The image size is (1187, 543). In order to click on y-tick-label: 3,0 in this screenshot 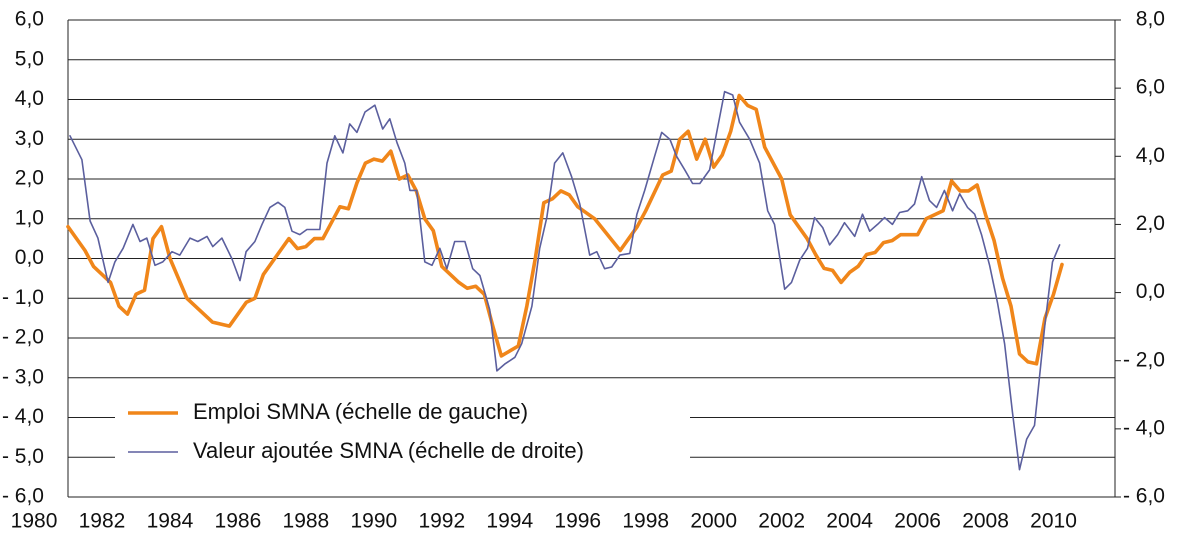, I will do `click(29, 138)`.